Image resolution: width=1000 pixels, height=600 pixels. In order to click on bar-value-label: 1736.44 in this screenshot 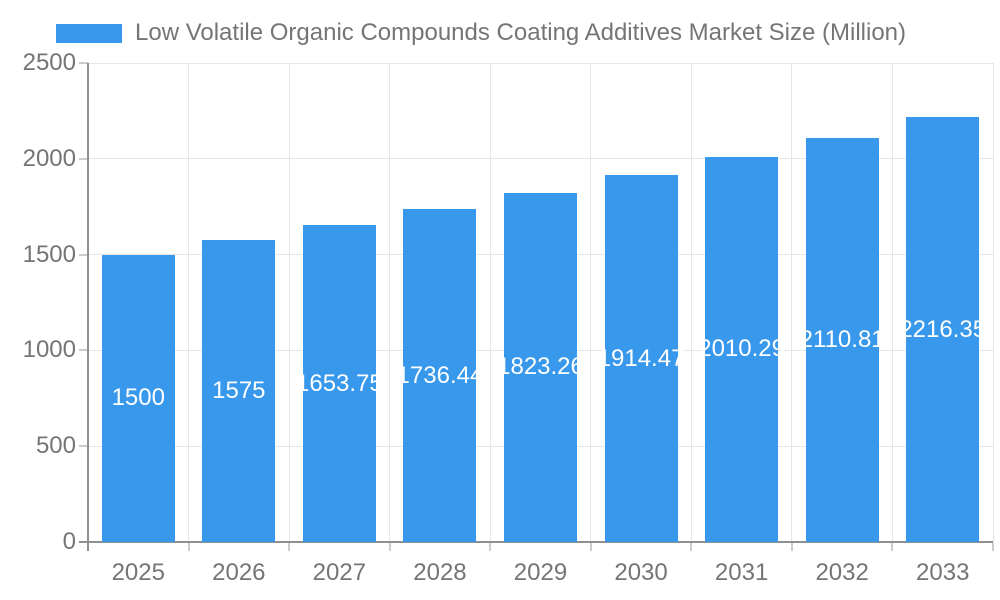, I will do `click(440, 375)`.